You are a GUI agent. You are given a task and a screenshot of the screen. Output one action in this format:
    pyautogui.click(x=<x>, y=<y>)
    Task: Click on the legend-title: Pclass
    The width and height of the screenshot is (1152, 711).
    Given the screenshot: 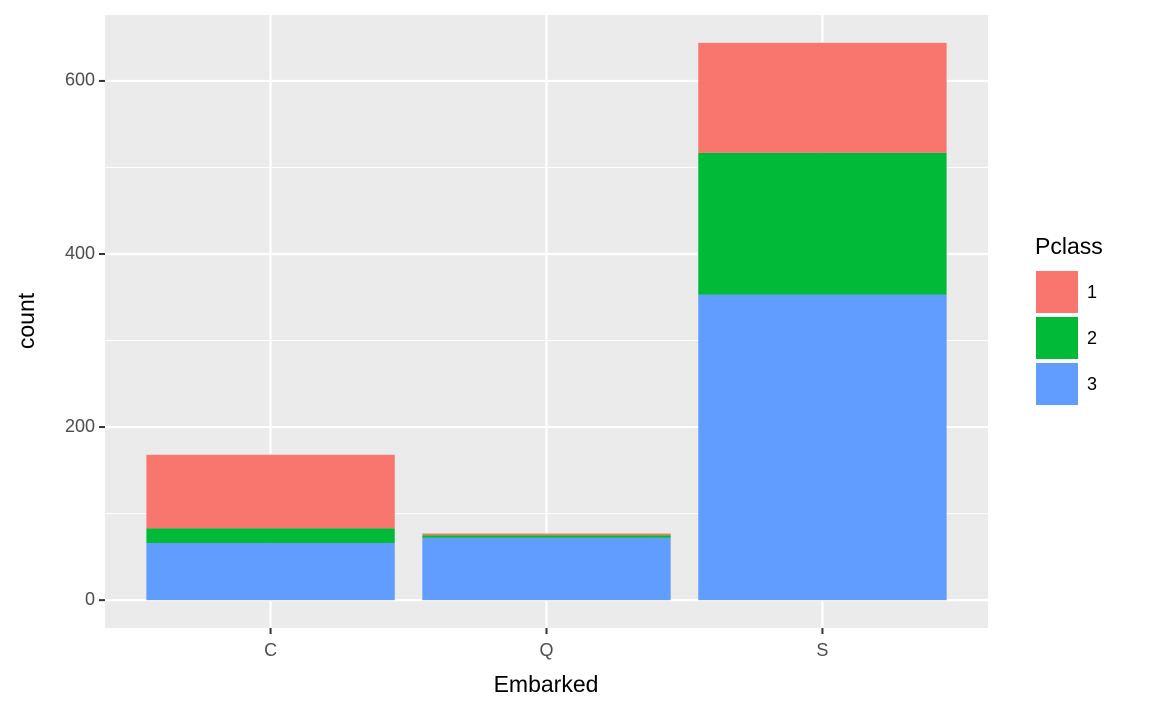 What is the action you would take?
    pyautogui.click(x=1069, y=246)
    